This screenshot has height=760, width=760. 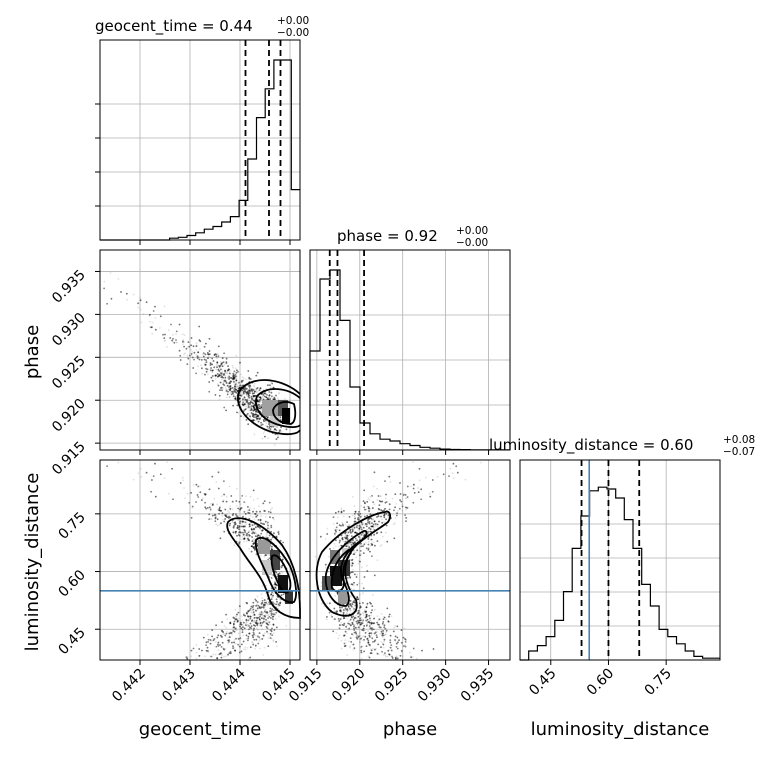 What do you see at coordinates (293, 21) in the screenshot?
I see `title-geocent-time-plus: +0.00` at bounding box center [293, 21].